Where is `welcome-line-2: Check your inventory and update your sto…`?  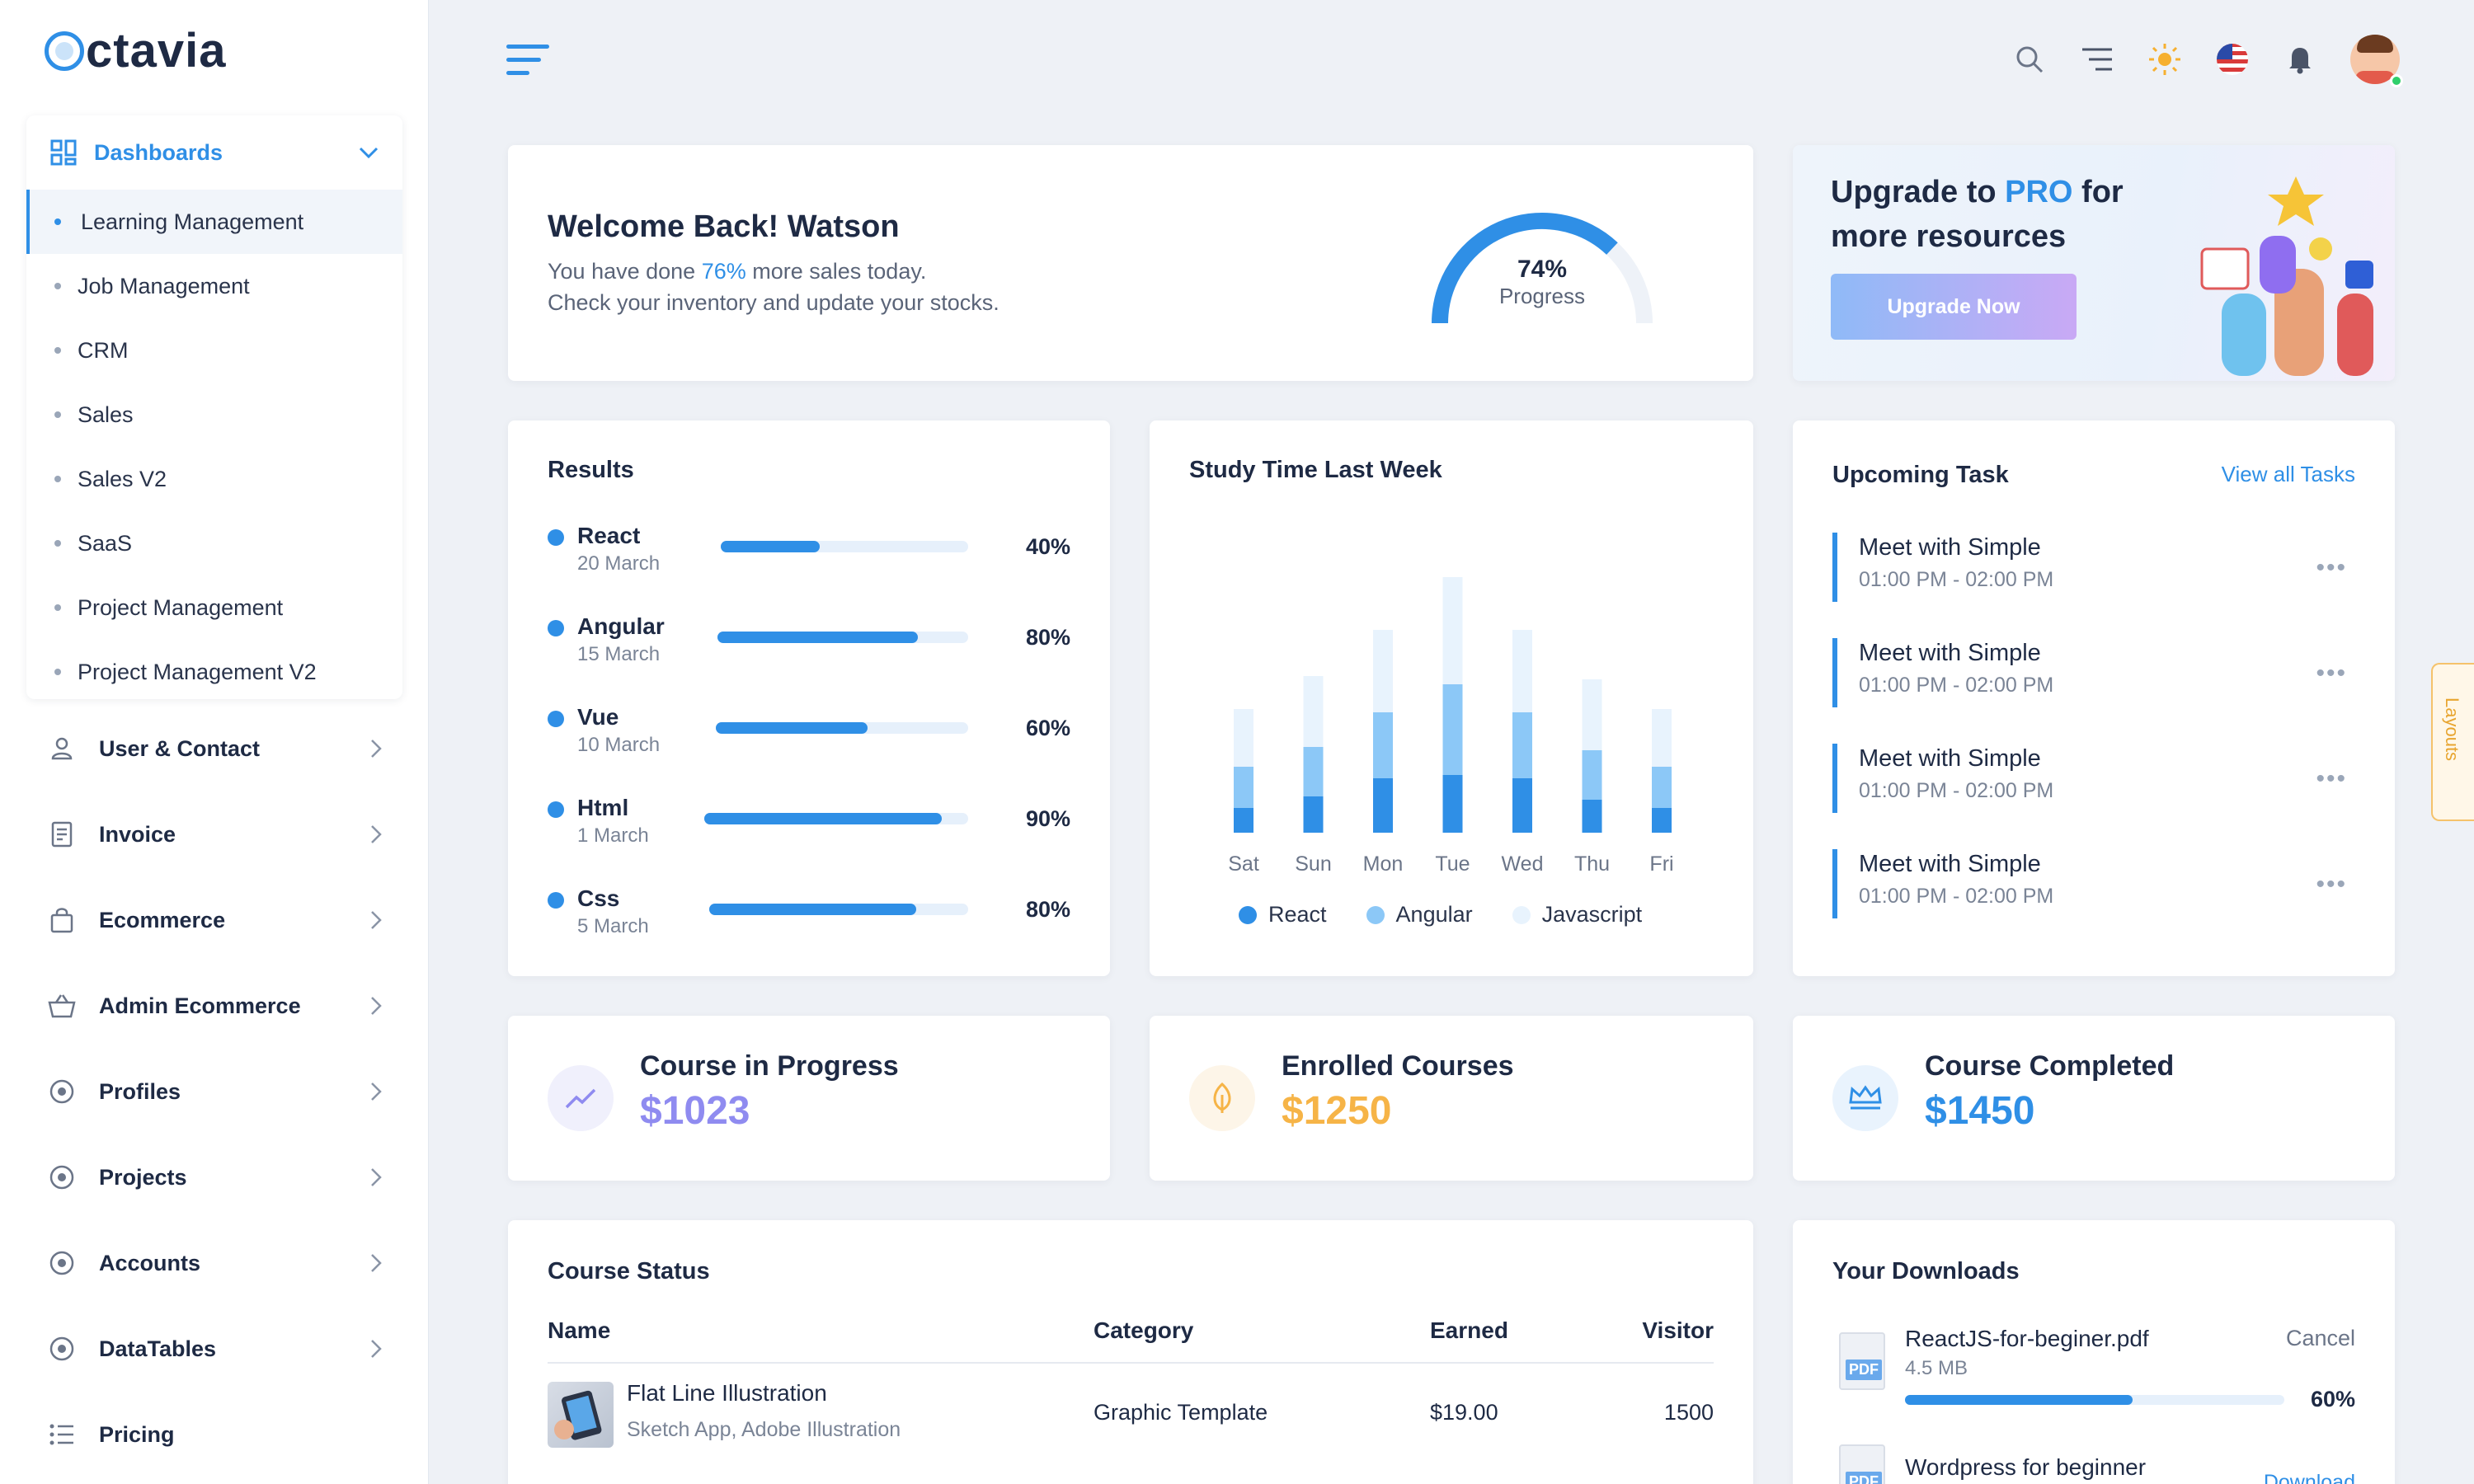 welcome-line-2: Check your inventory and update your sto… is located at coordinates (773, 302).